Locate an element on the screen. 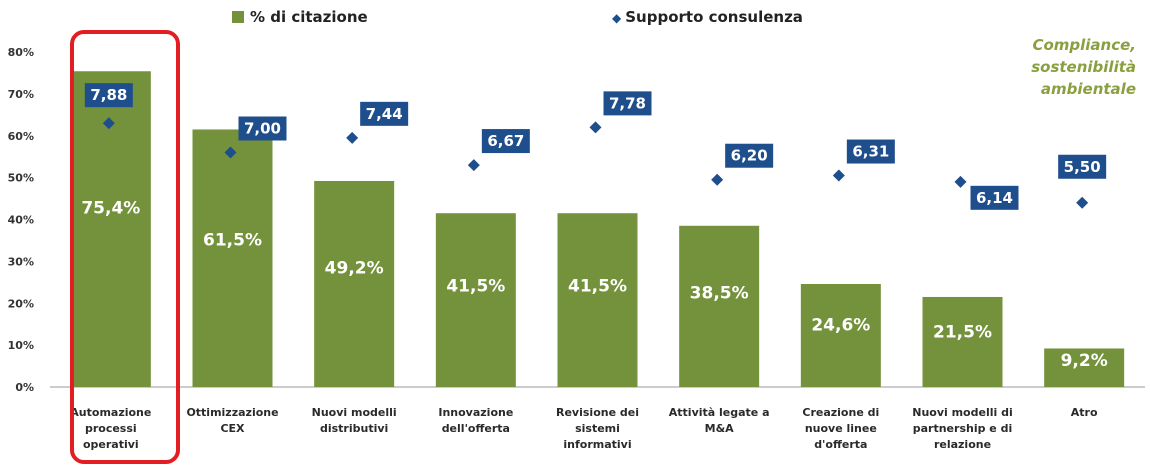 The height and width of the screenshot is (469, 1150). y-tick-label: 10% is located at coordinates (21, 345).